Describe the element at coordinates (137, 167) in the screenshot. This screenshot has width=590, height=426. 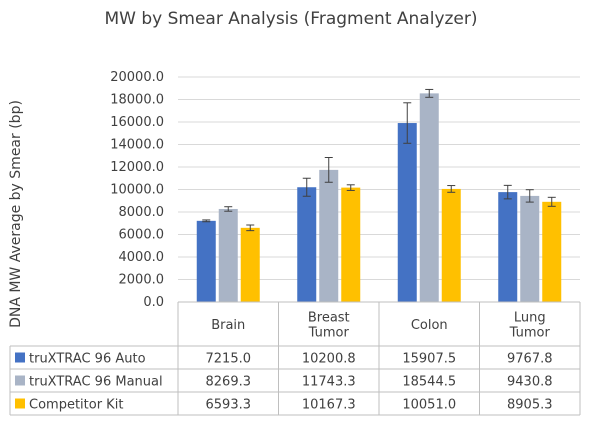
I see `y-tick-label: 12000.0` at that location.